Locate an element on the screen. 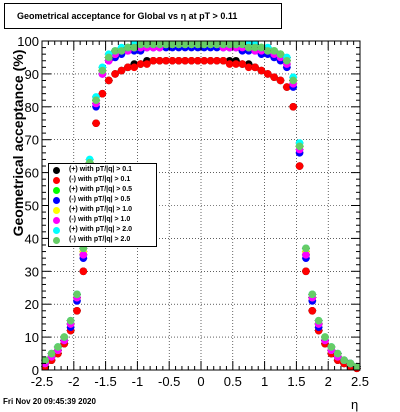 The image size is (400, 412). x-tick-label: -2.5 is located at coordinates (42, 381).